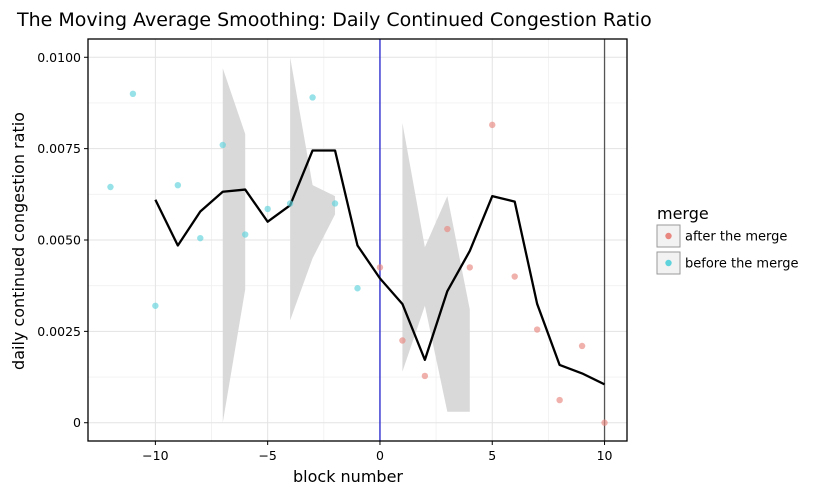  I want to click on x-tick-label: 0, so click(380, 455).